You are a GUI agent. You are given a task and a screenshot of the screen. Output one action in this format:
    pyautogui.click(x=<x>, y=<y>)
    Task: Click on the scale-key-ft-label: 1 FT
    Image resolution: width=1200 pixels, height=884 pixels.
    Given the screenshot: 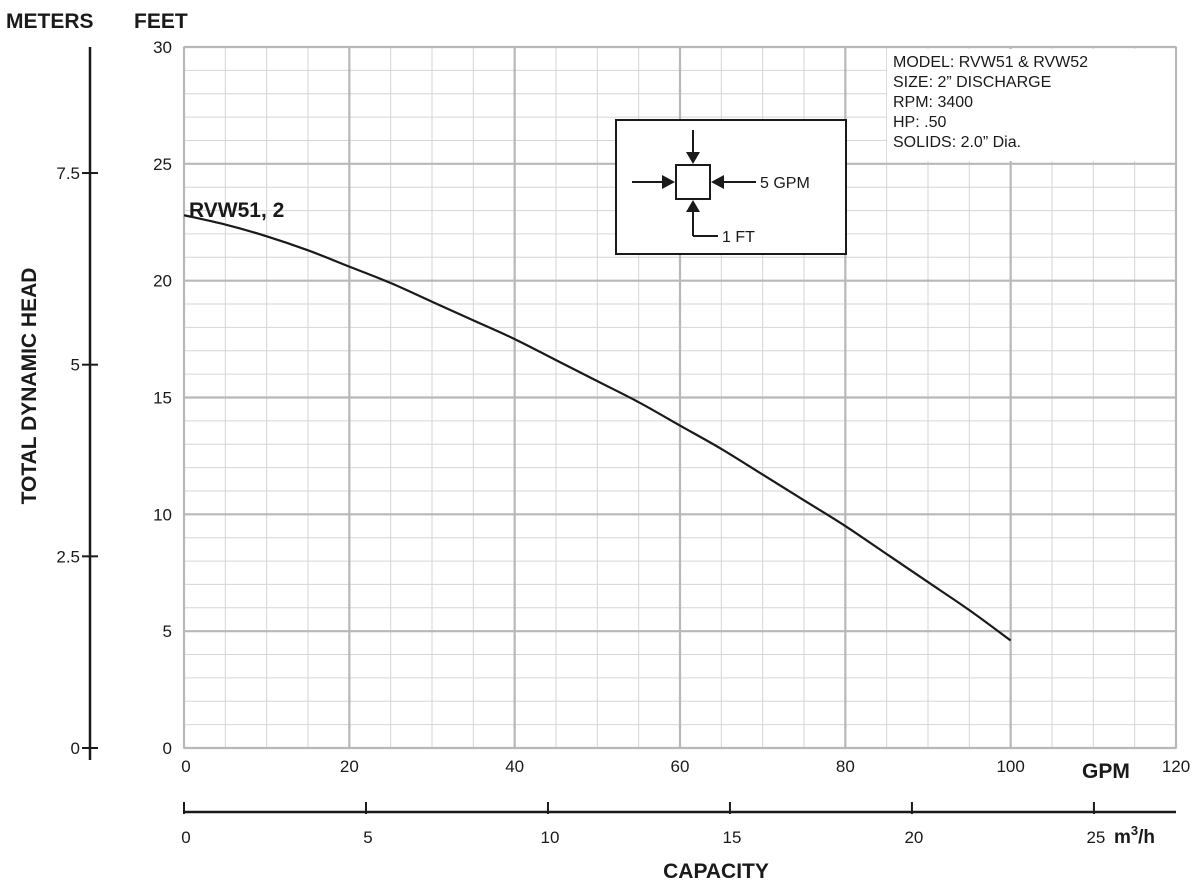 What is the action you would take?
    pyautogui.click(x=738, y=237)
    